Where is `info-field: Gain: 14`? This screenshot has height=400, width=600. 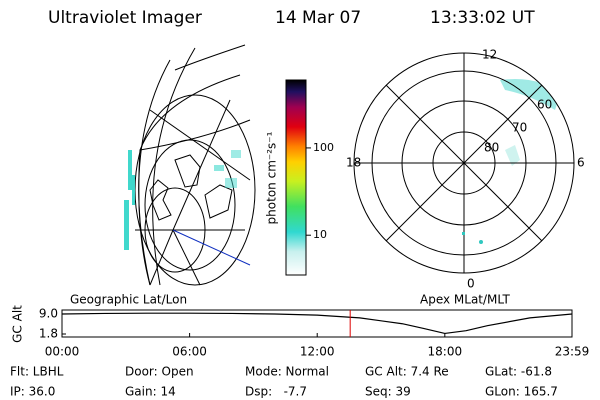 info-field: Gain: 14 is located at coordinates (150, 392).